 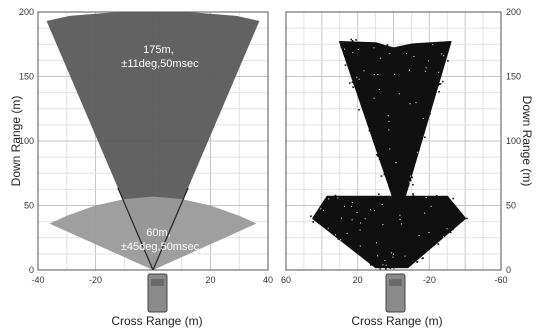 What do you see at coordinates (95, 280) in the screenshot?
I see `x-tick-label: -20` at bounding box center [95, 280].